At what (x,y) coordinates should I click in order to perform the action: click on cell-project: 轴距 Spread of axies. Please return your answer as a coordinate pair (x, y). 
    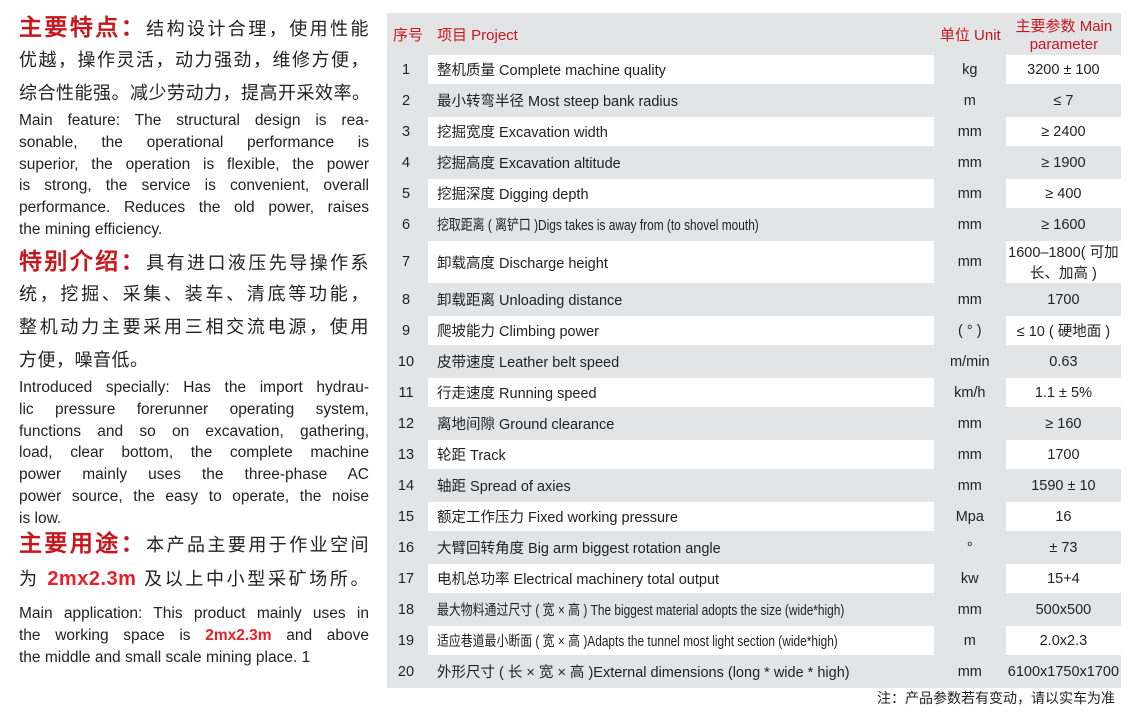
    Looking at the image, I should click on (679, 485).